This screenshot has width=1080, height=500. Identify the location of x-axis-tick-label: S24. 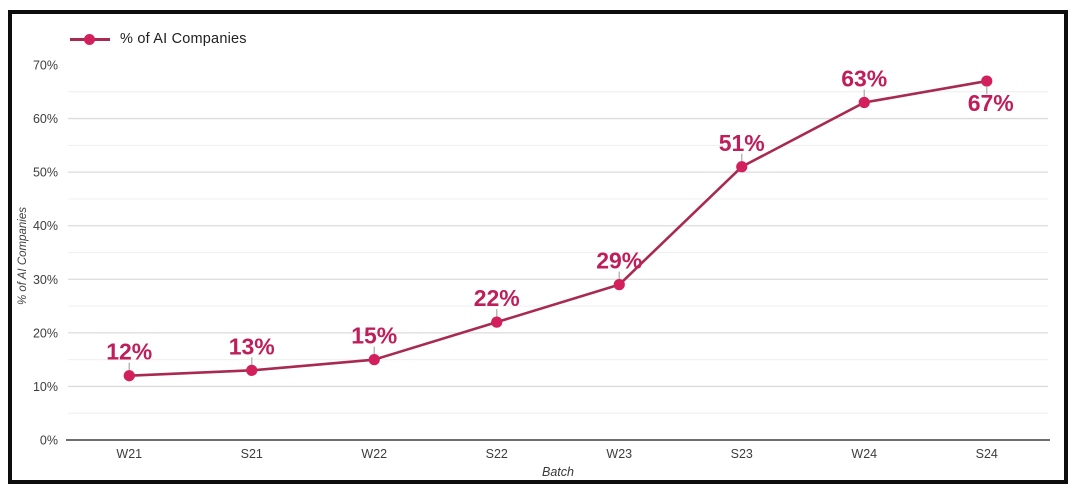
(987, 454).